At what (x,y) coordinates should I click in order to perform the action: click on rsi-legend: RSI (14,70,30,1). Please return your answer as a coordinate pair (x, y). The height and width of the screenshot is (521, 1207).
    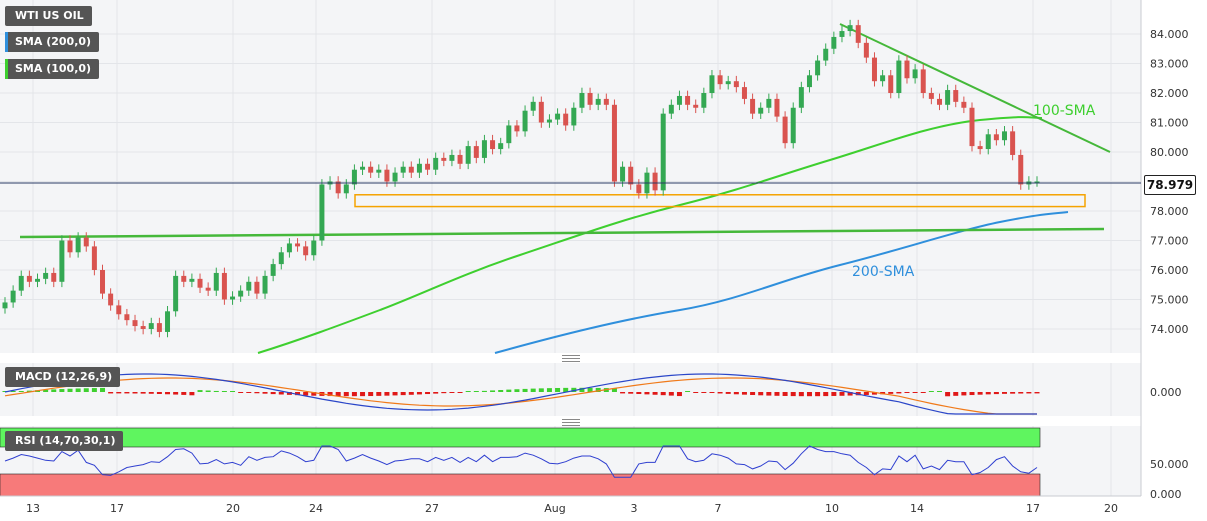
    Looking at the image, I should click on (64, 441).